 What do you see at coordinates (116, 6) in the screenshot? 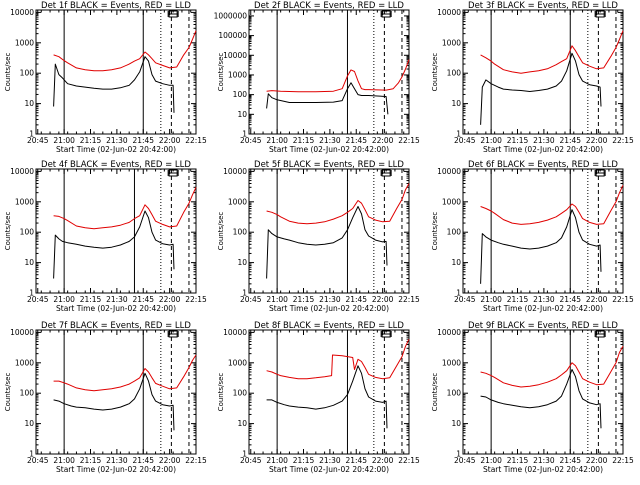
I see `panel-title: Det 1f BLACK = Events, RED = LLD` at bounding box center [116, 6].